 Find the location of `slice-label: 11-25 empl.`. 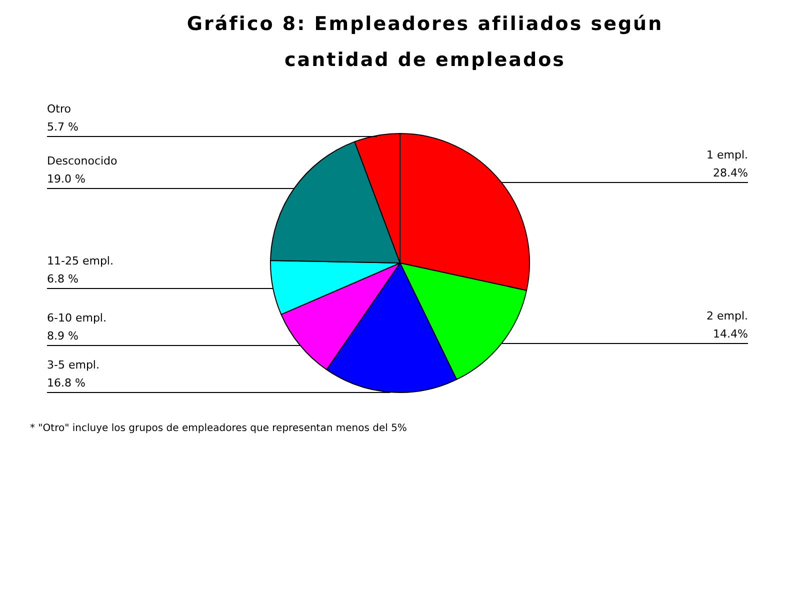

slice-label: 11-25 empl. is located at coordinates (80, 261).